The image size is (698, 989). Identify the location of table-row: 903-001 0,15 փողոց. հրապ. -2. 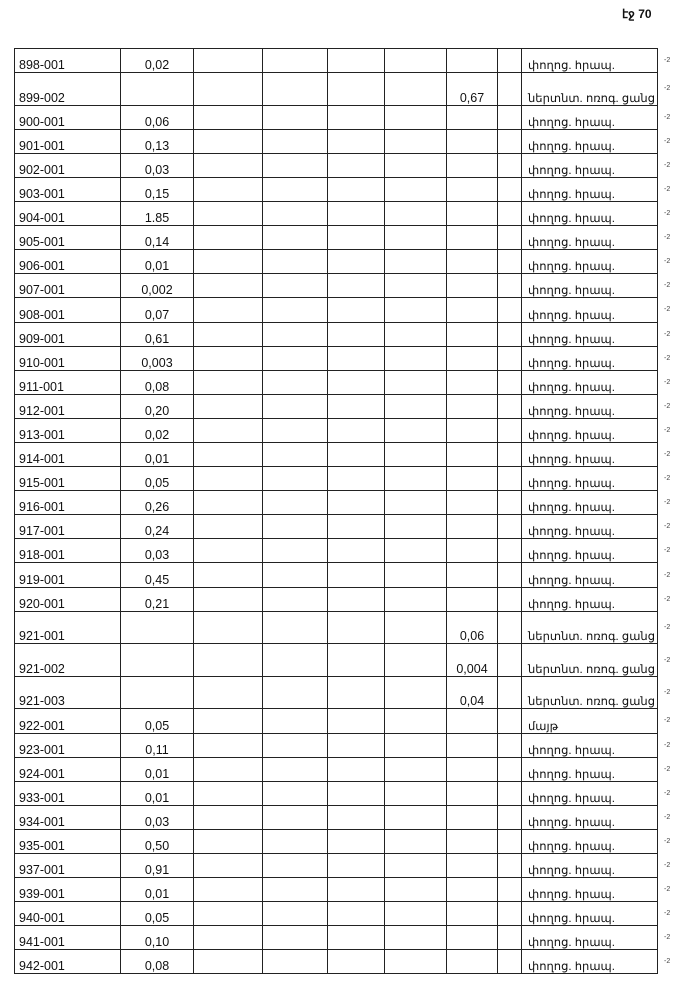
(351, 189).